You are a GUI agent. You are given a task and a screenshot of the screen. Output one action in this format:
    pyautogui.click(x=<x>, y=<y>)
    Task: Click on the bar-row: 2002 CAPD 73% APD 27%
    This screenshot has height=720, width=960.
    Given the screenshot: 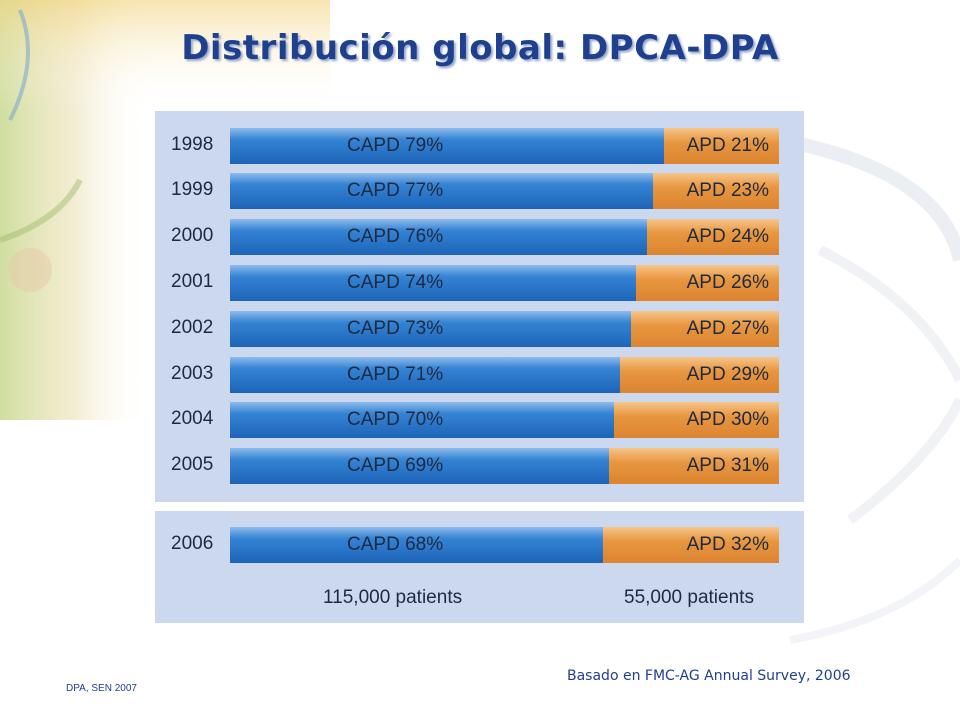 What is the action you would take?
    pyautogui.click(x=479, y=329)
    